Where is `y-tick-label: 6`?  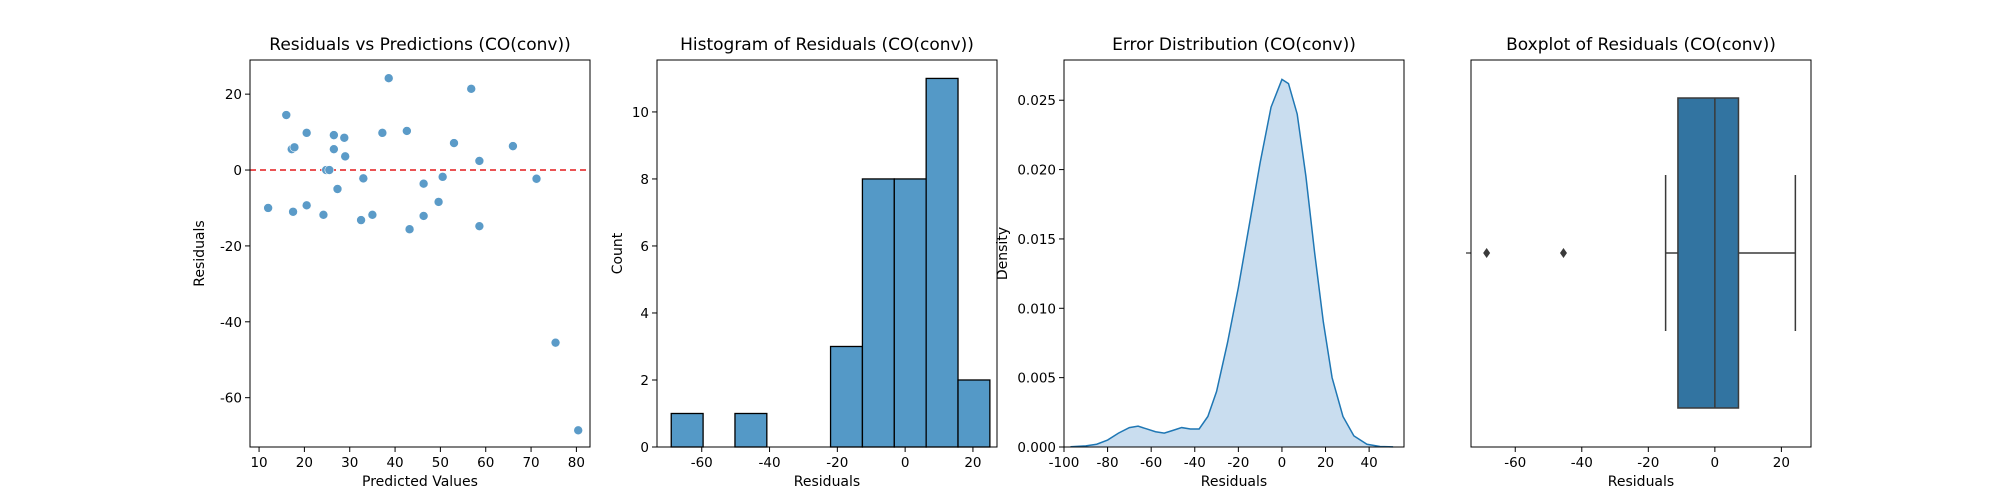
y-tick-label: 6 is located at coordinates (644, 247).